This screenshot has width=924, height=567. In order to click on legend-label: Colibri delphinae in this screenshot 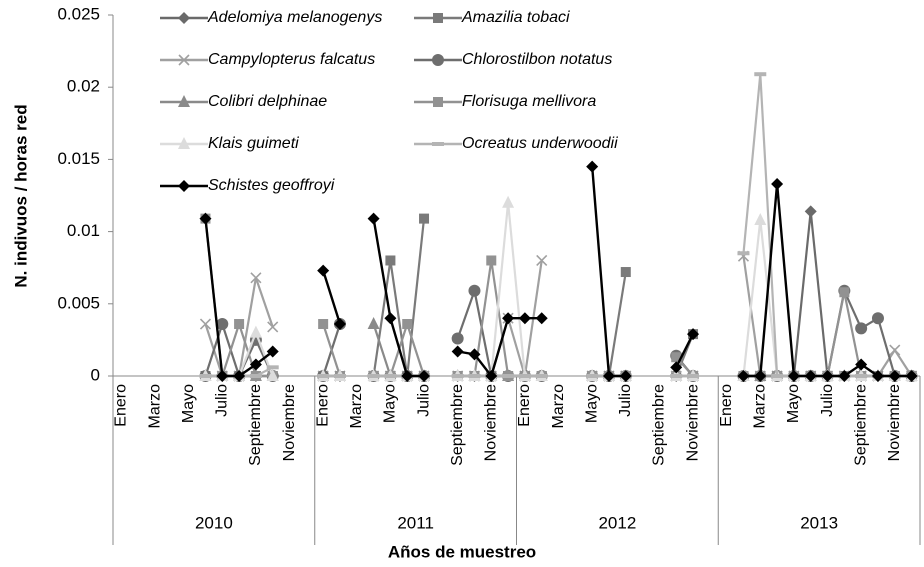, I will do `click(267, 101)`.